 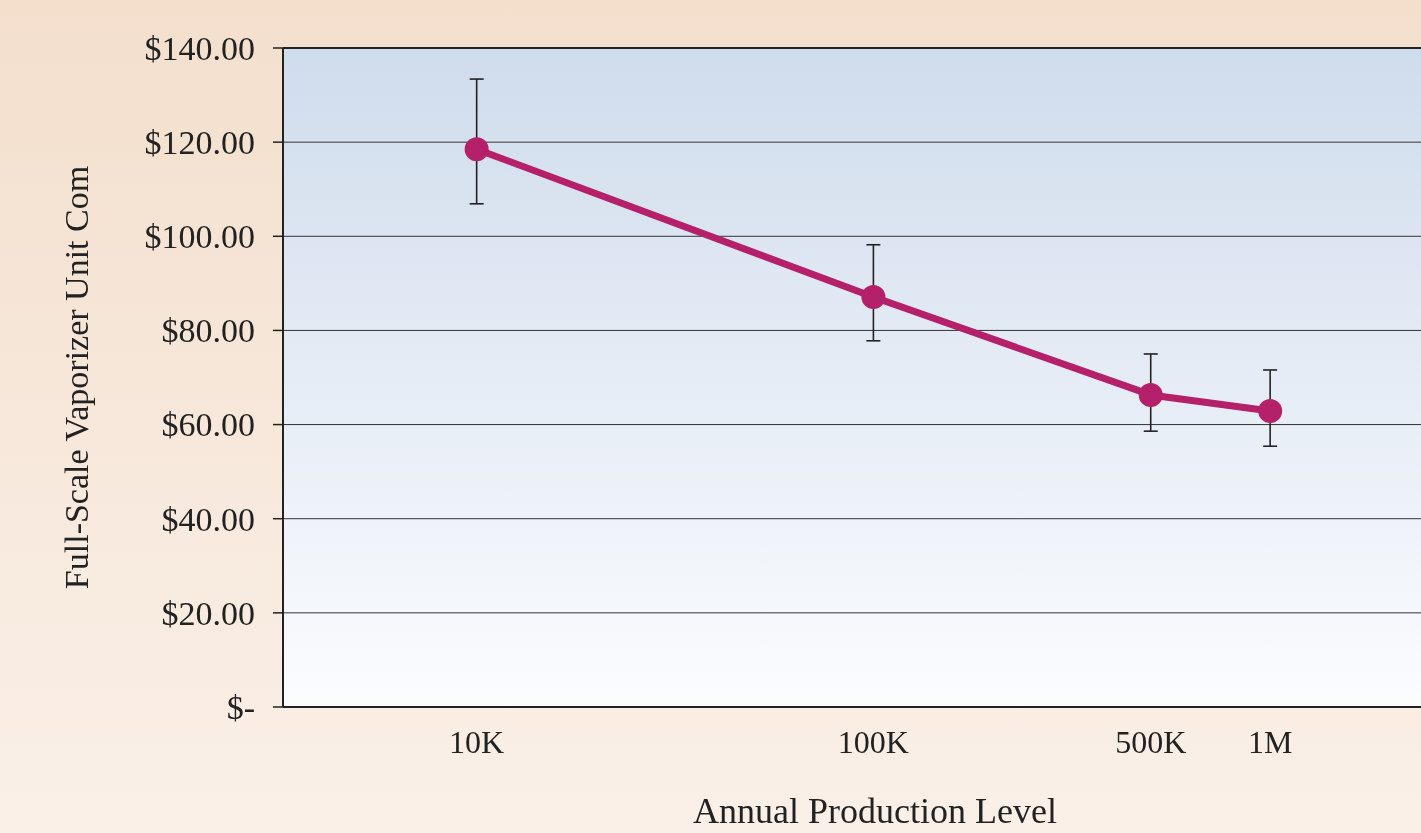 What do you see at coordinates (873, 742) in the screenshot?
I see `x-tick-label: 100K` at bounding box center [873, 742].